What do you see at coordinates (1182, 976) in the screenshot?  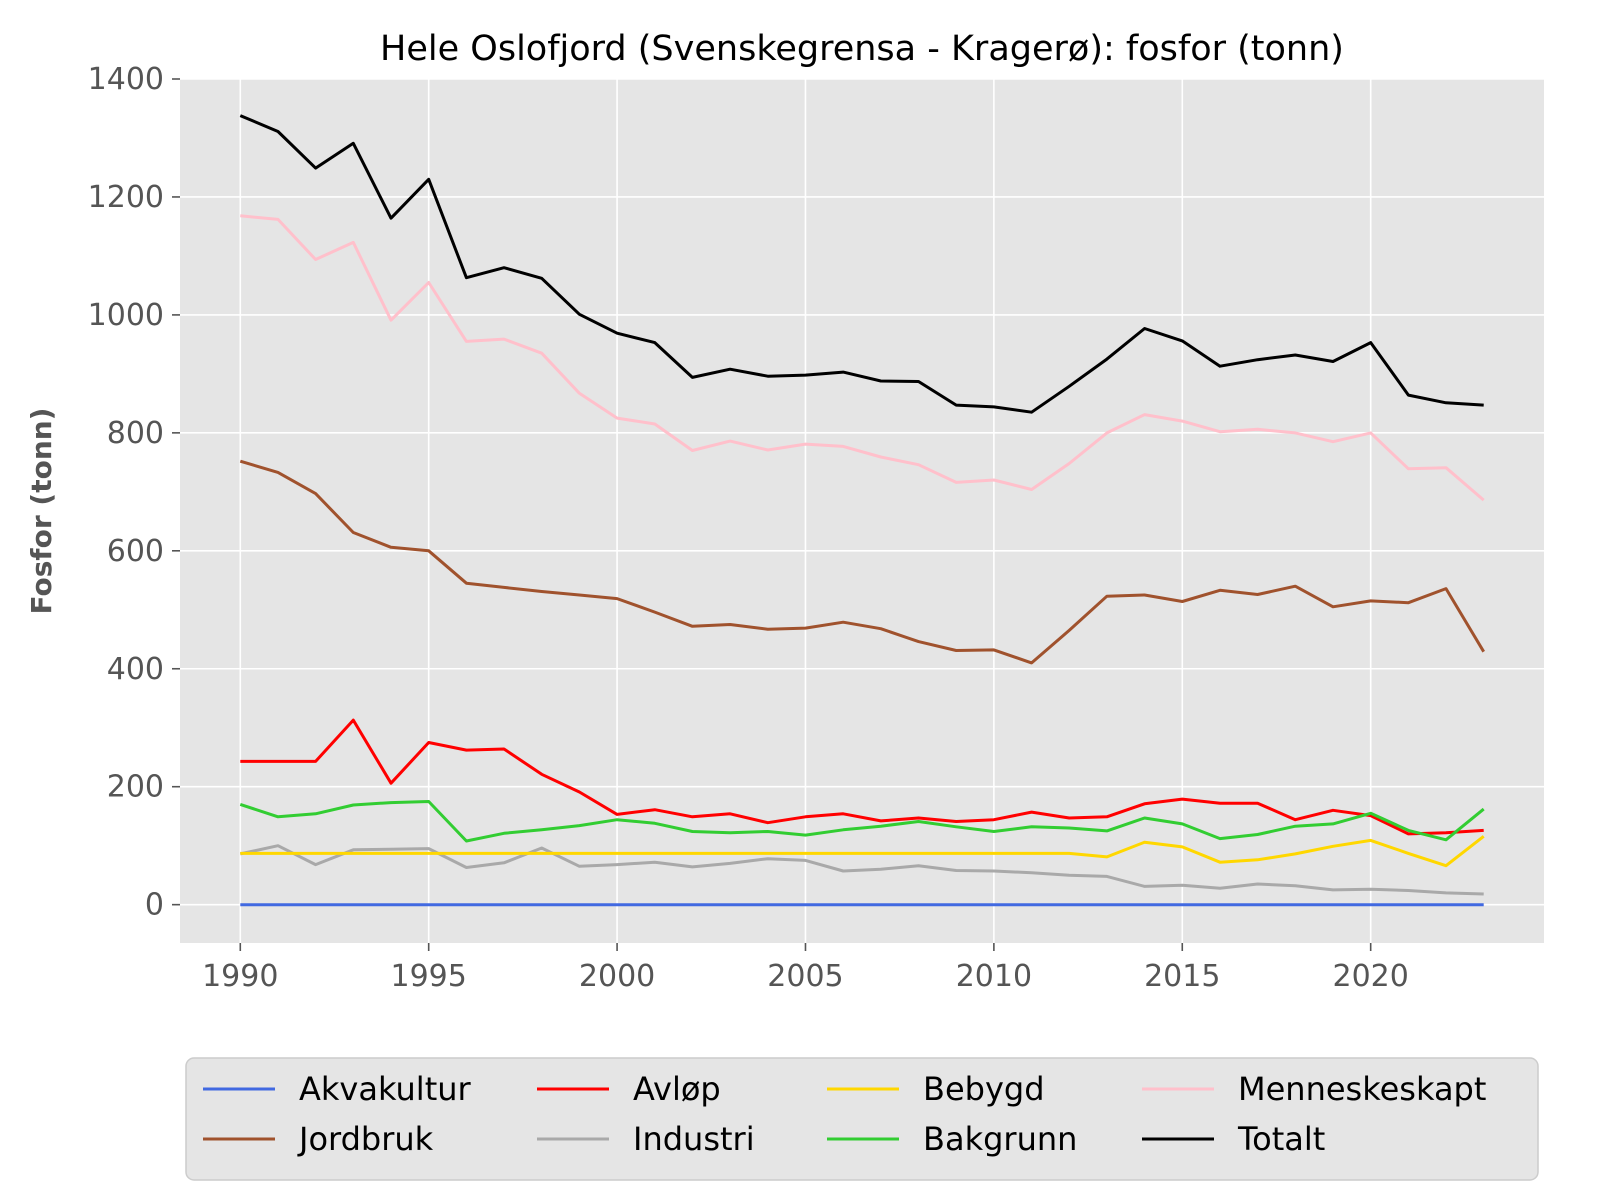 I see `x-tick-label: 2015` at bounding box center [1182, 976].